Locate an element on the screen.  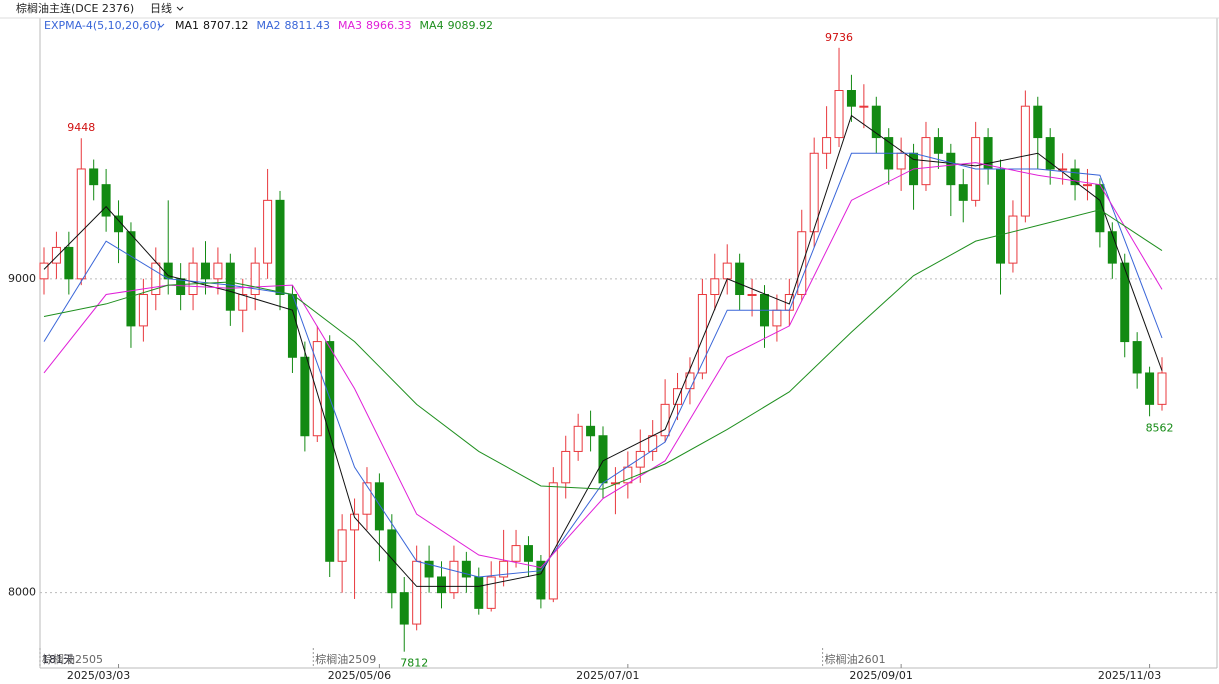
legend-name: MA1 is located at coordinates (187, 25).